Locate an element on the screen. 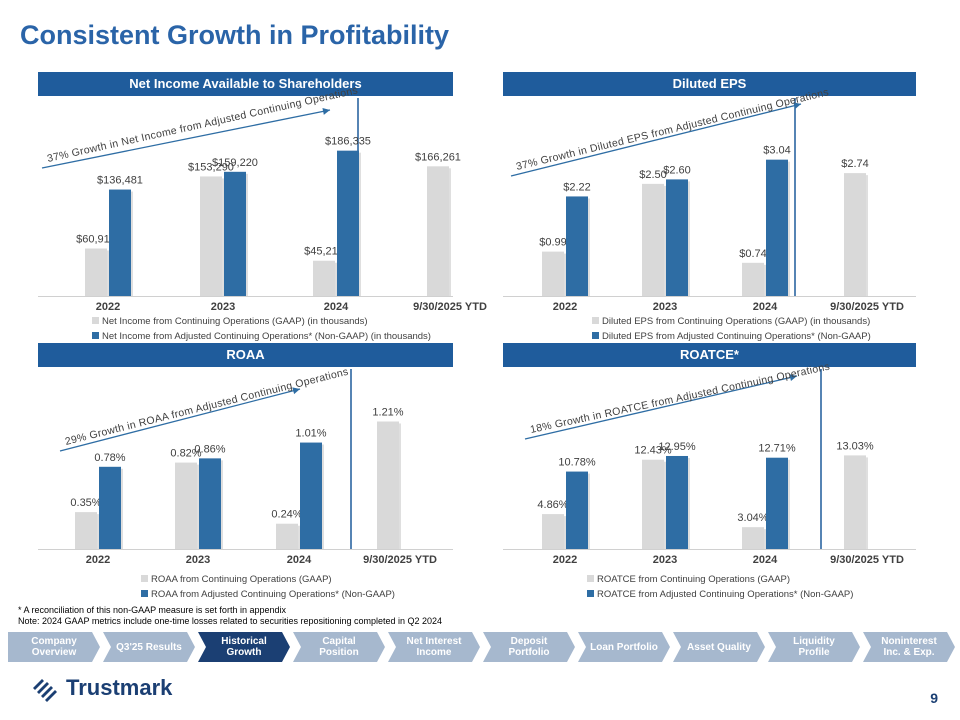  nav-item-label: Q3'25 Results is located at coordinates (149, 647).